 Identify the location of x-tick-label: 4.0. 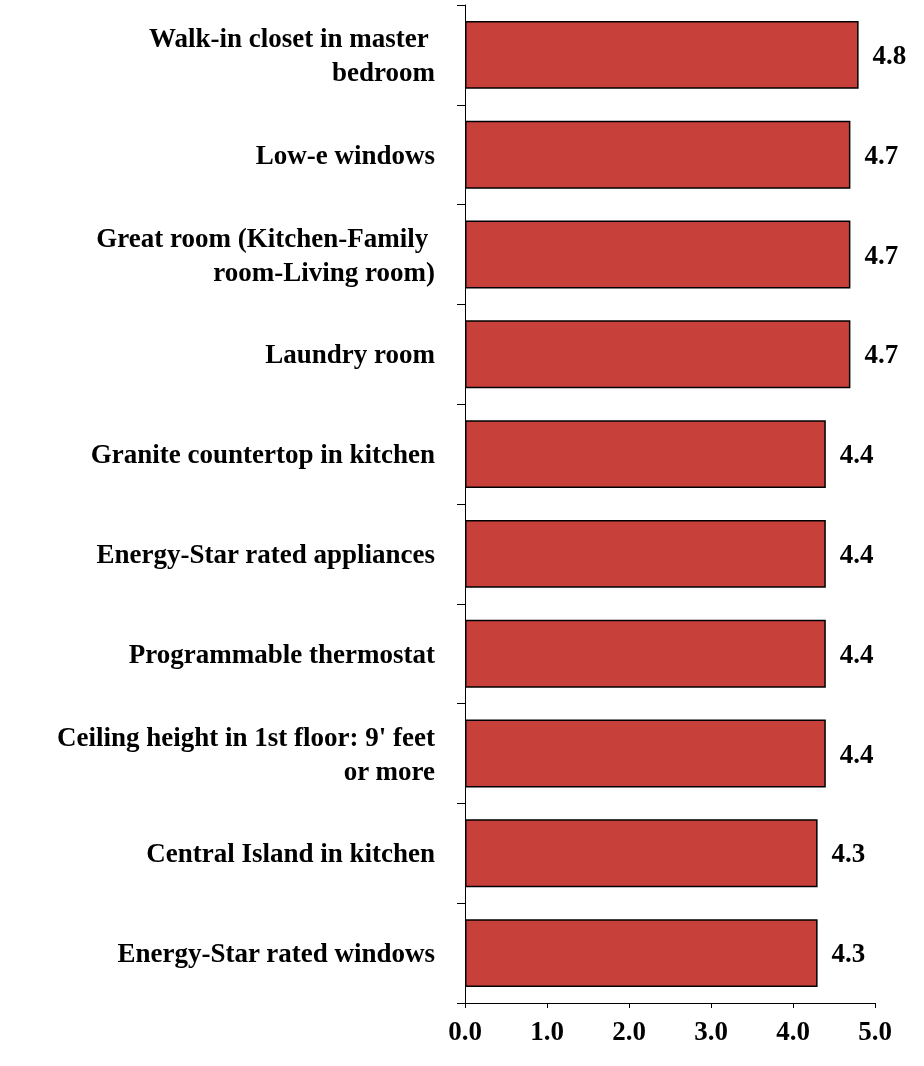
(793, 1030).